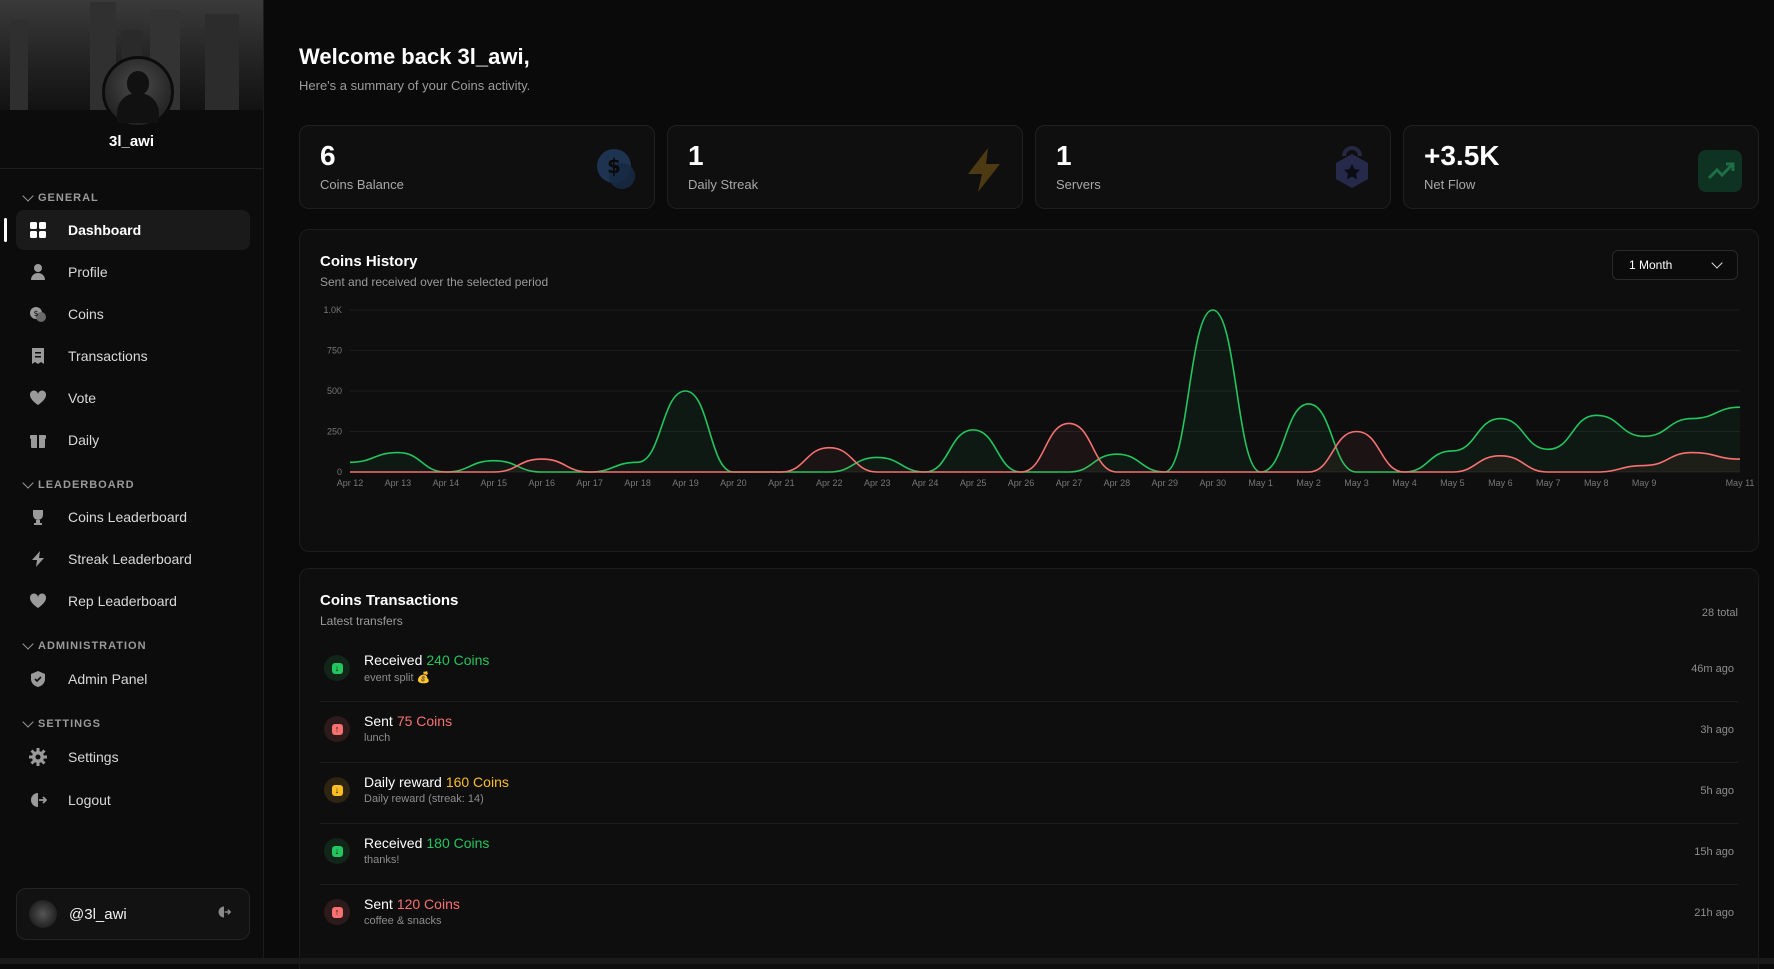 This screenshot has width=1774, height=969. I want to click on x-tick-label: Apr 16, so click(541, 483).